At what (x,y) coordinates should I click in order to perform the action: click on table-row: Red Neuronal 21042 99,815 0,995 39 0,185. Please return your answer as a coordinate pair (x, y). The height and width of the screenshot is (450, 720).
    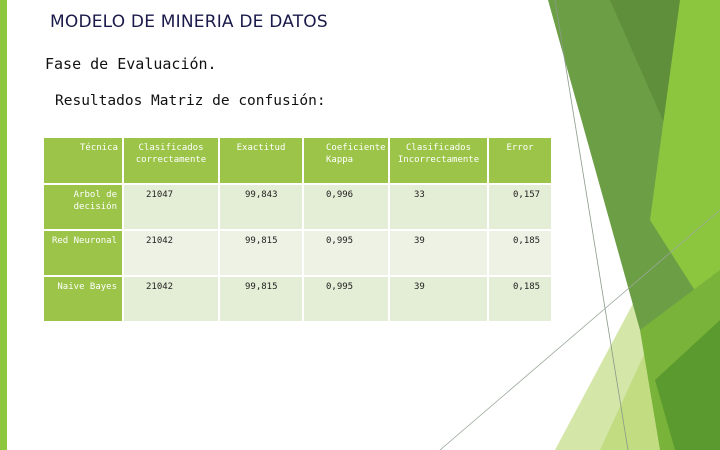
    Looking at the image, I should click on (297, 253).